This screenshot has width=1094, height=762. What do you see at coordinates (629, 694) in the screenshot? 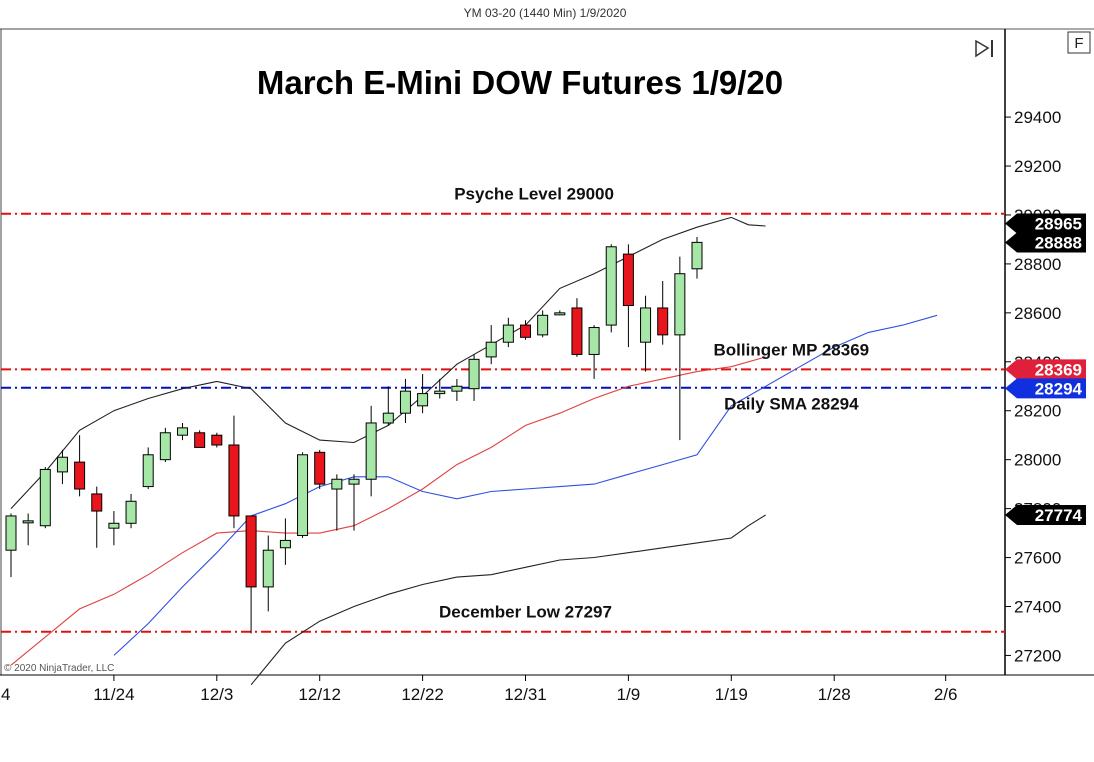
I see `x-tick-label: 1/9` at bounding box center [629, 694].